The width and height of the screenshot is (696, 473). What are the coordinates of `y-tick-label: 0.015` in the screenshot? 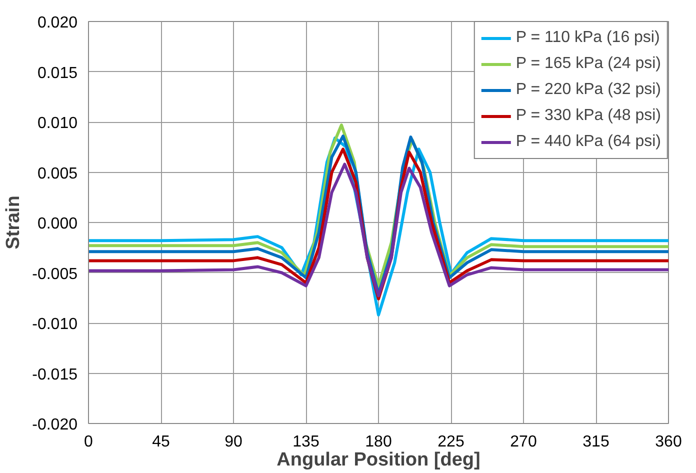 It's located at (57, 73).